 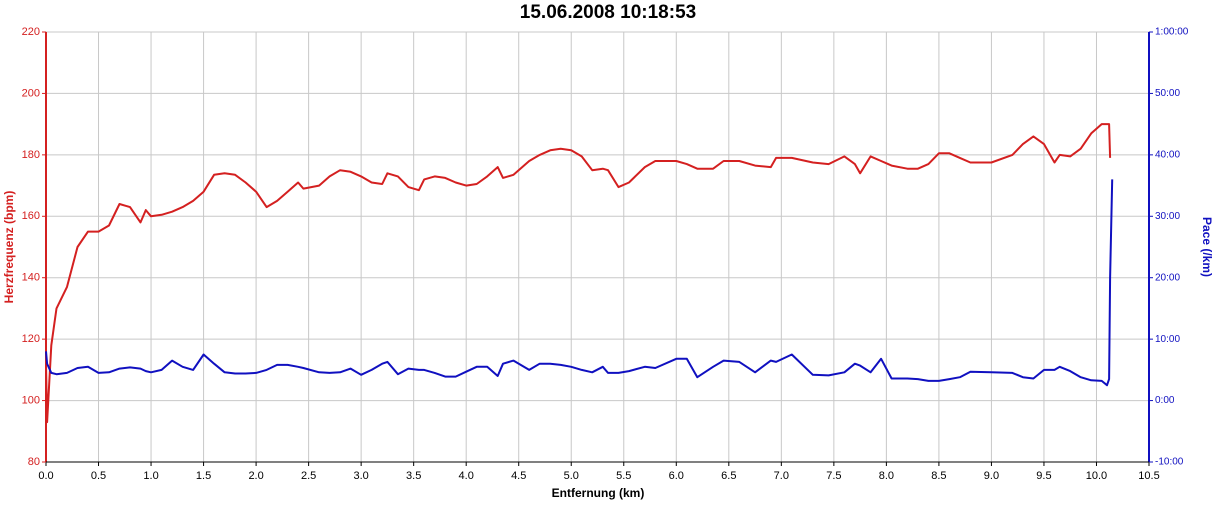 What do you see at coordinates (1096, 476) in the screenshot?
I see `x-tick-label: 10.0` at bounding box center [1096, 476].